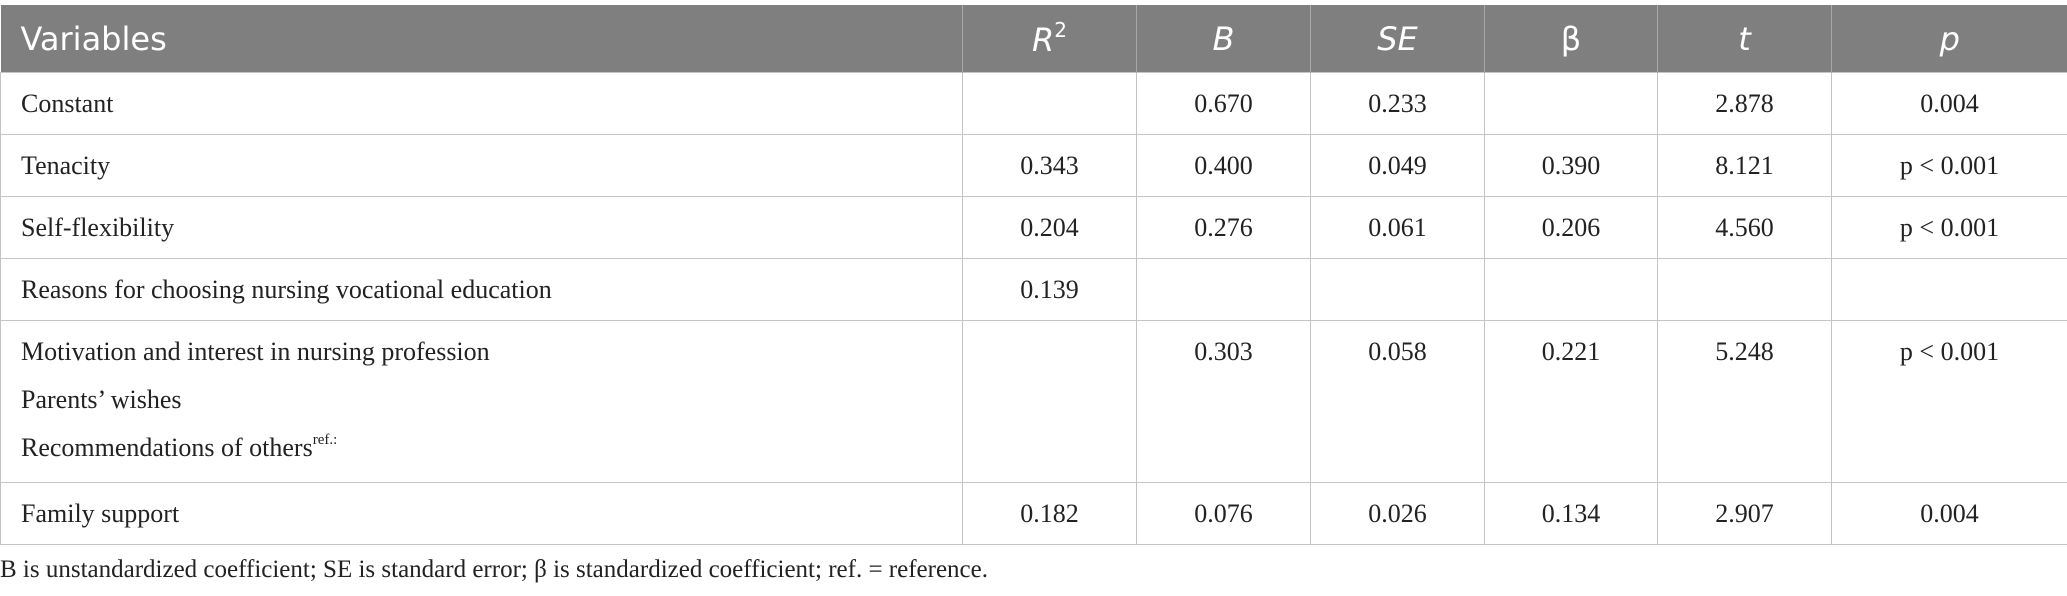 Image resolution: width=2067 pixels, height=596 pixels. Describe the element at coordinates (98, 227) in the screenshot. I see `variable-line: Self-flexibility` at that location.